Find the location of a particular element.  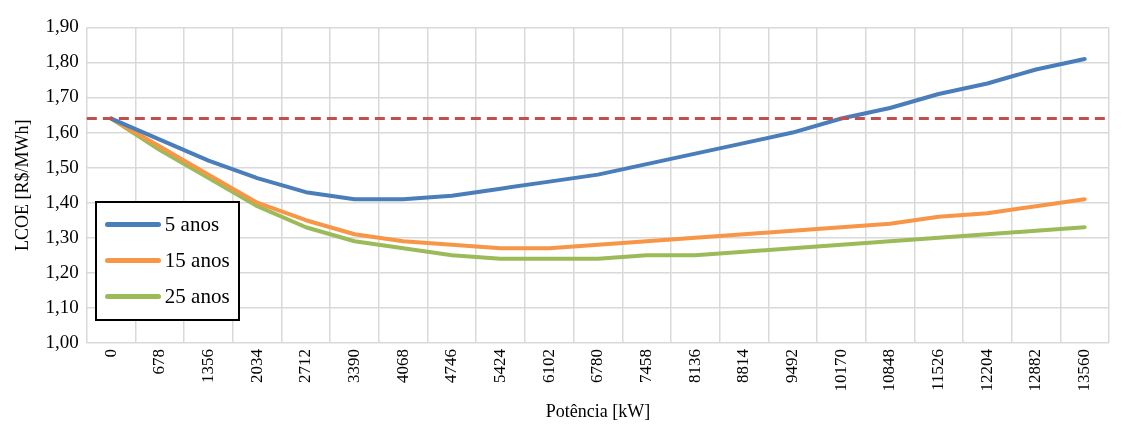

y-tick-label: 1,40 is located at coordinates (62, 201).